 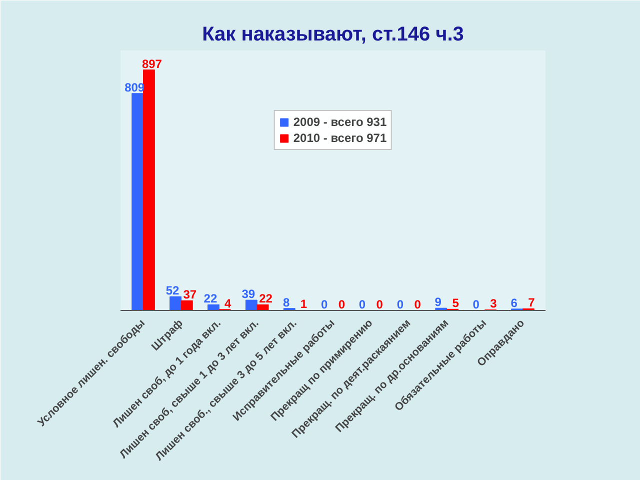 What do you see at coordinates (249, 294) in the screenshot?
I see `data-label: 39` at bounding box center [249, 294].